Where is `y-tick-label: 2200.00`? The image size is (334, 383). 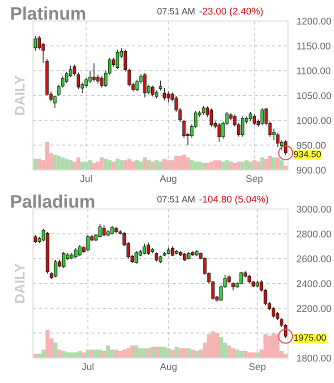
y-tick-label: 2200.00 is located at coordinates (314, 308).